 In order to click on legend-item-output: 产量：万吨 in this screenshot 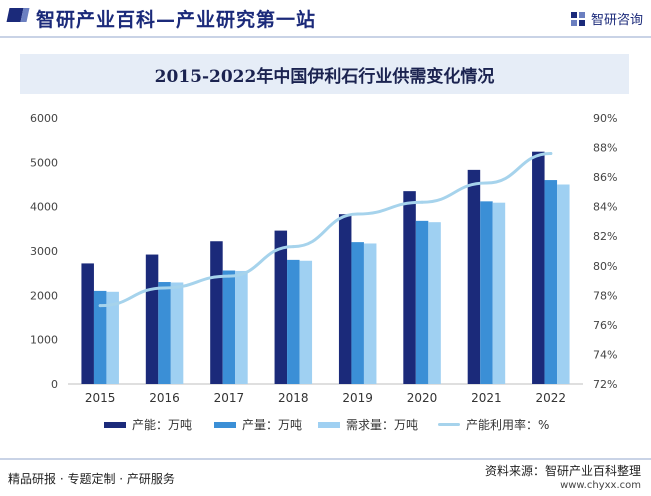, I will do `click(258, 424)`.